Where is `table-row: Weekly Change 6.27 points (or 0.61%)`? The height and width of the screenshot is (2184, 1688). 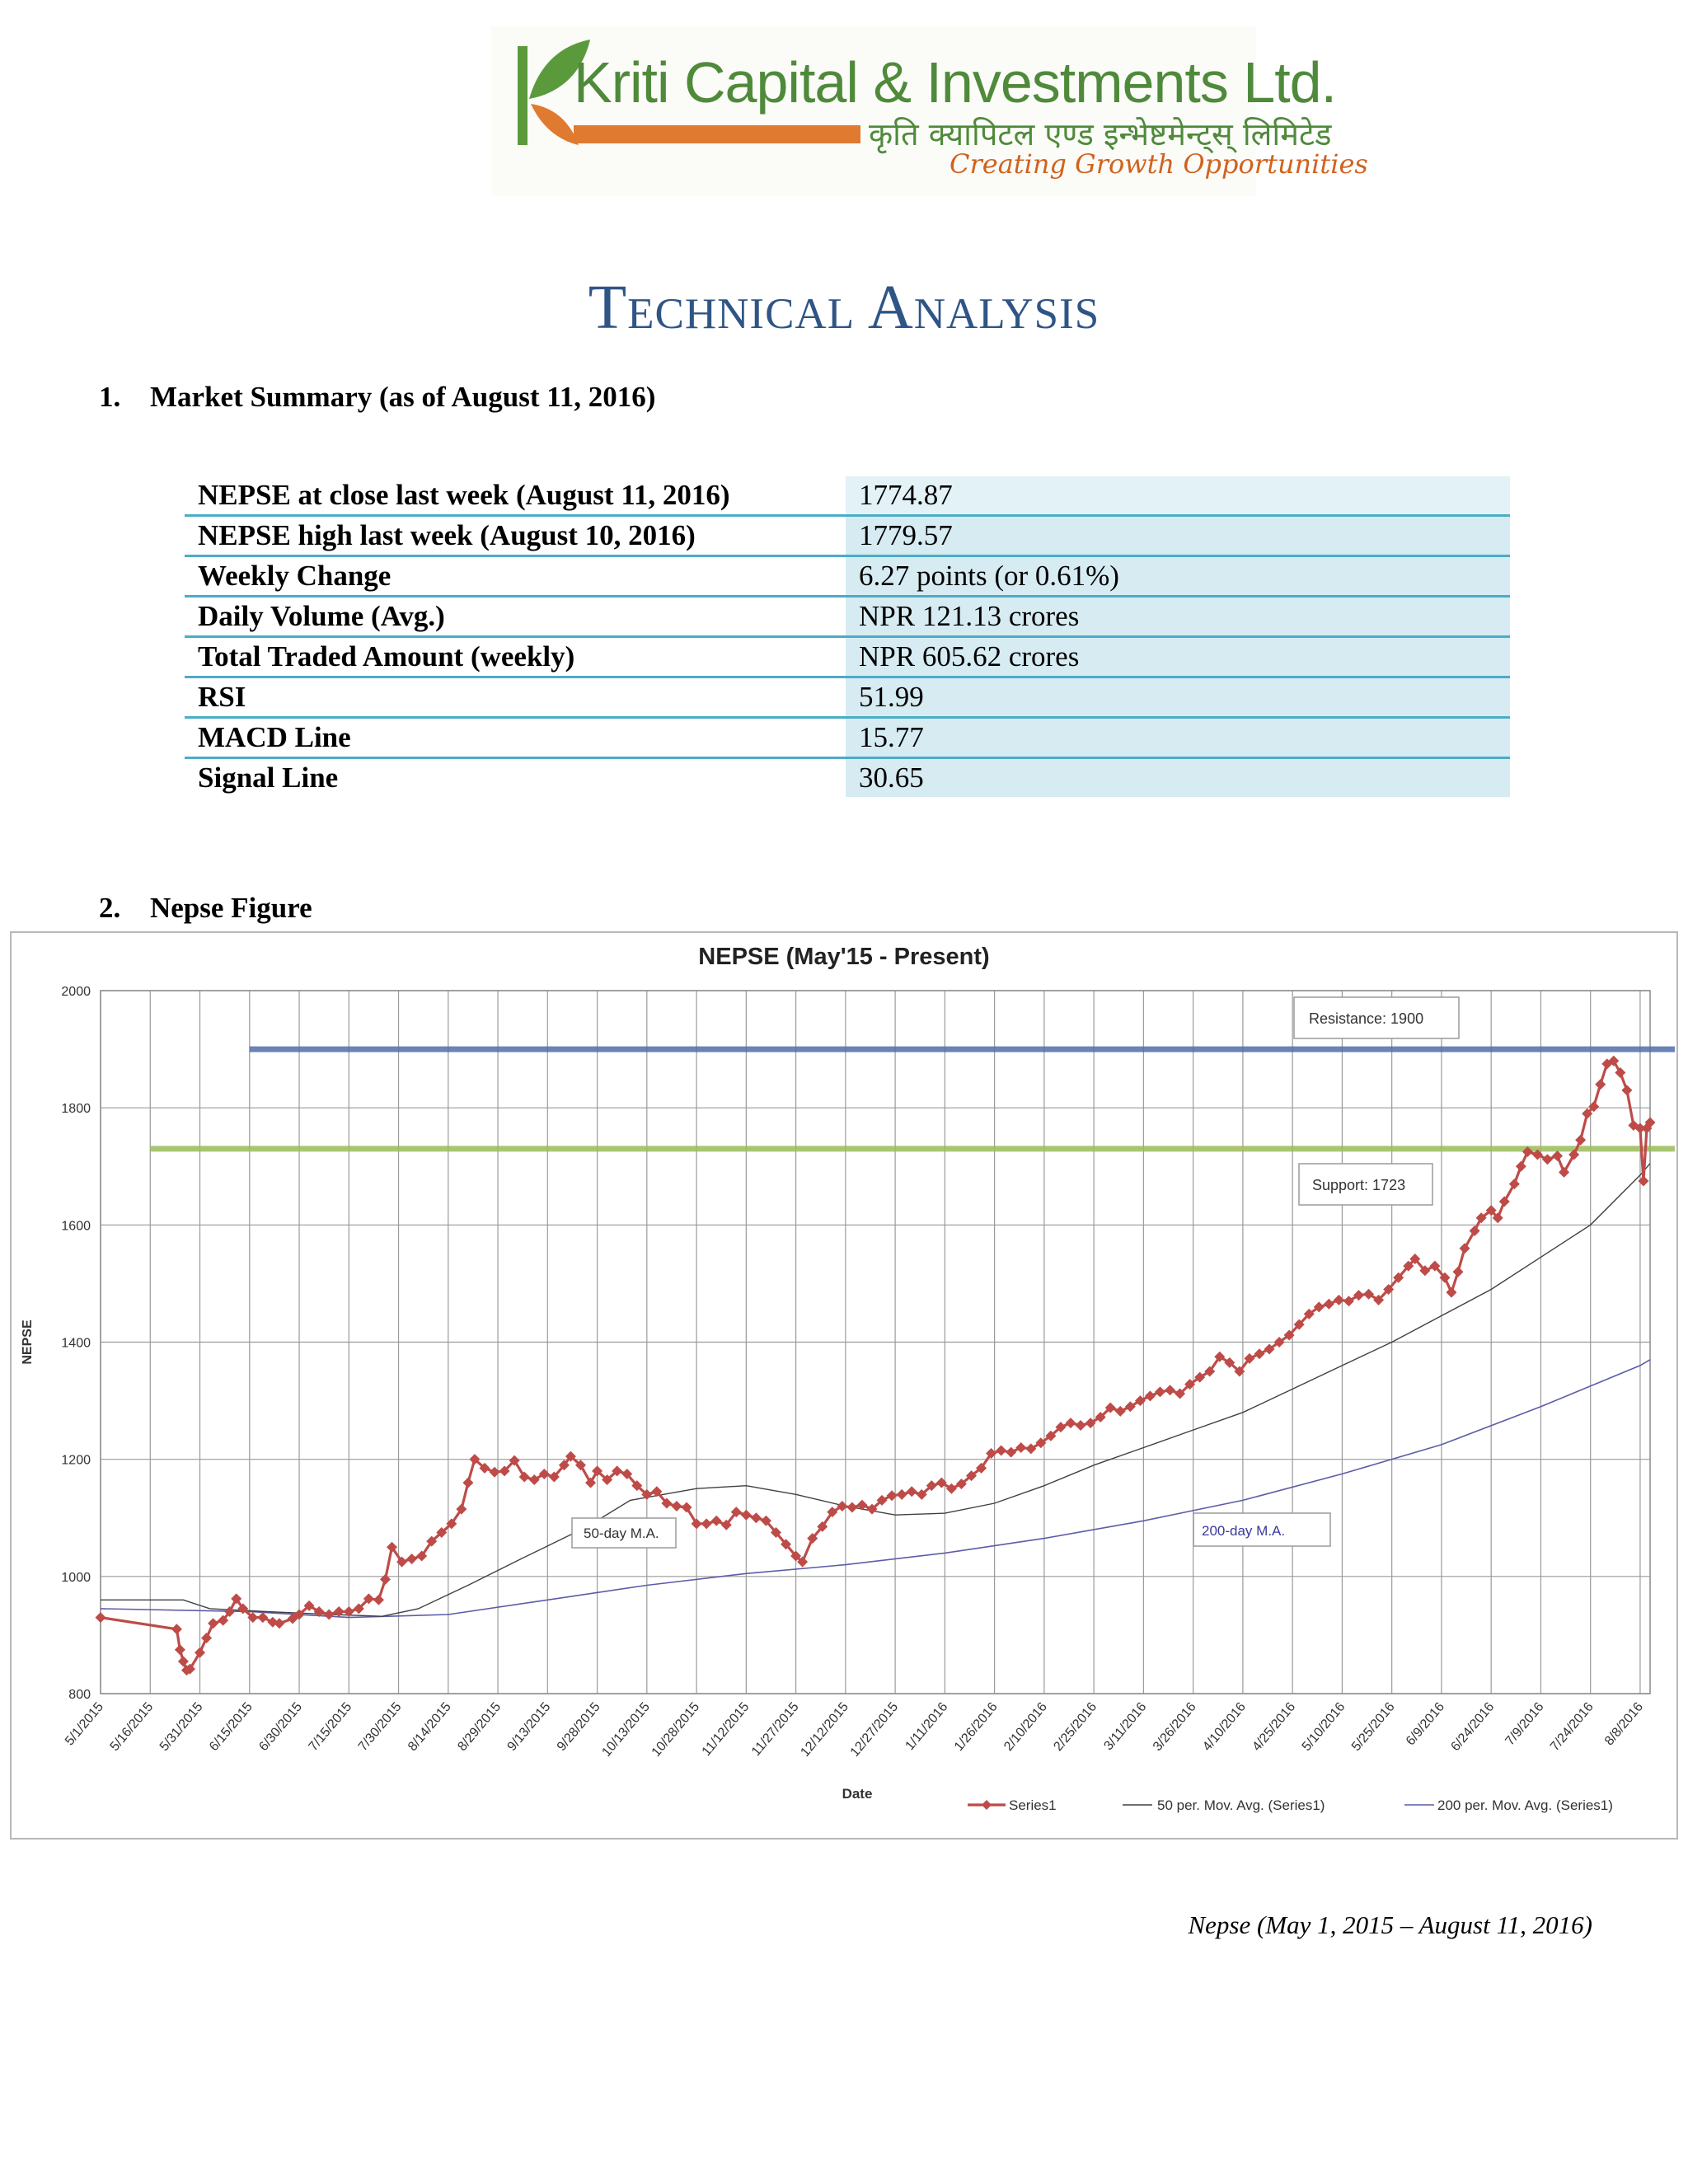
table-row: Weekly Change 6.27 points (or 0.61%) is located at coordinates (848, 576).